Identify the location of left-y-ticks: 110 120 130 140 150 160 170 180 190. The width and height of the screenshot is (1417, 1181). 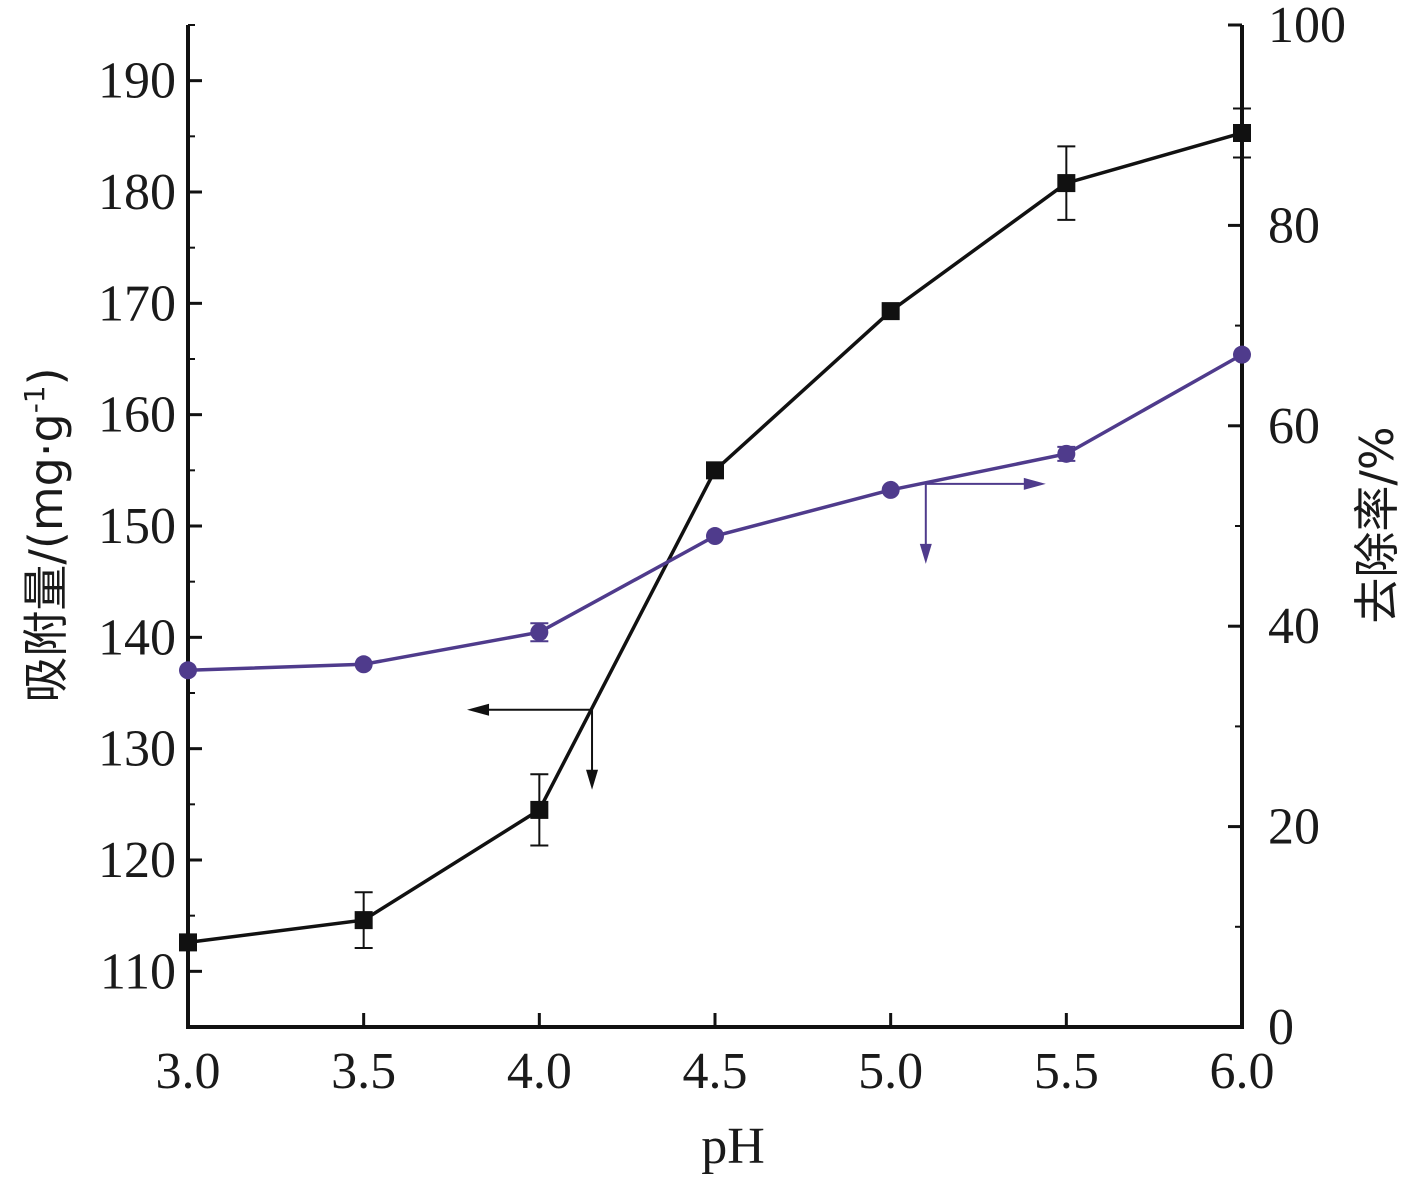
(150, 526).